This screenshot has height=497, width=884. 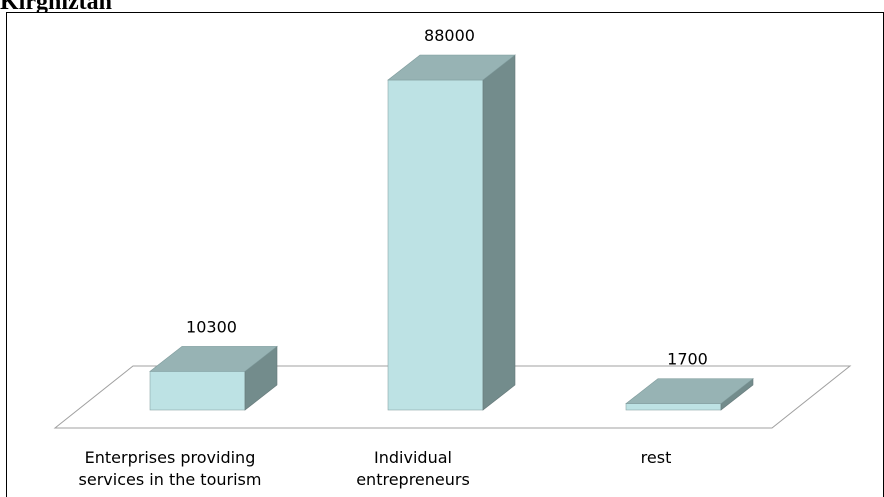 What do you see at coordinates (56, 7) in the screenshot?
I see `chart-heading: Kirghiztan` at bounding box center [56, 7].